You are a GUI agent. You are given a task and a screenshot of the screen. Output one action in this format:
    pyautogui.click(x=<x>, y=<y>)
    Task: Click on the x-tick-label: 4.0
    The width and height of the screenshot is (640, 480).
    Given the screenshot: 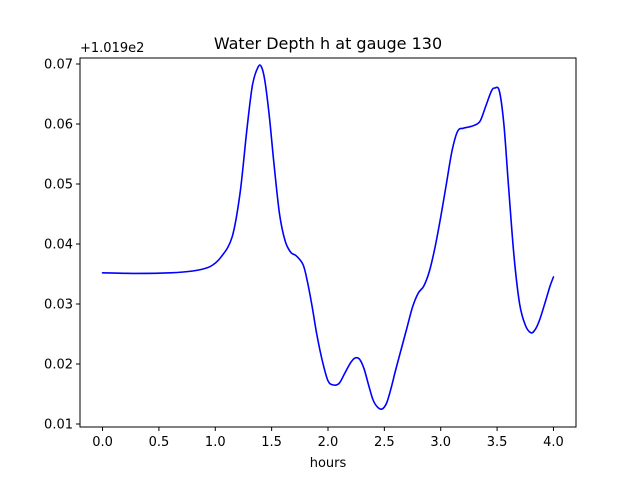 What is the action you would take?
    pyautogui.click(x=553, y=442)
    